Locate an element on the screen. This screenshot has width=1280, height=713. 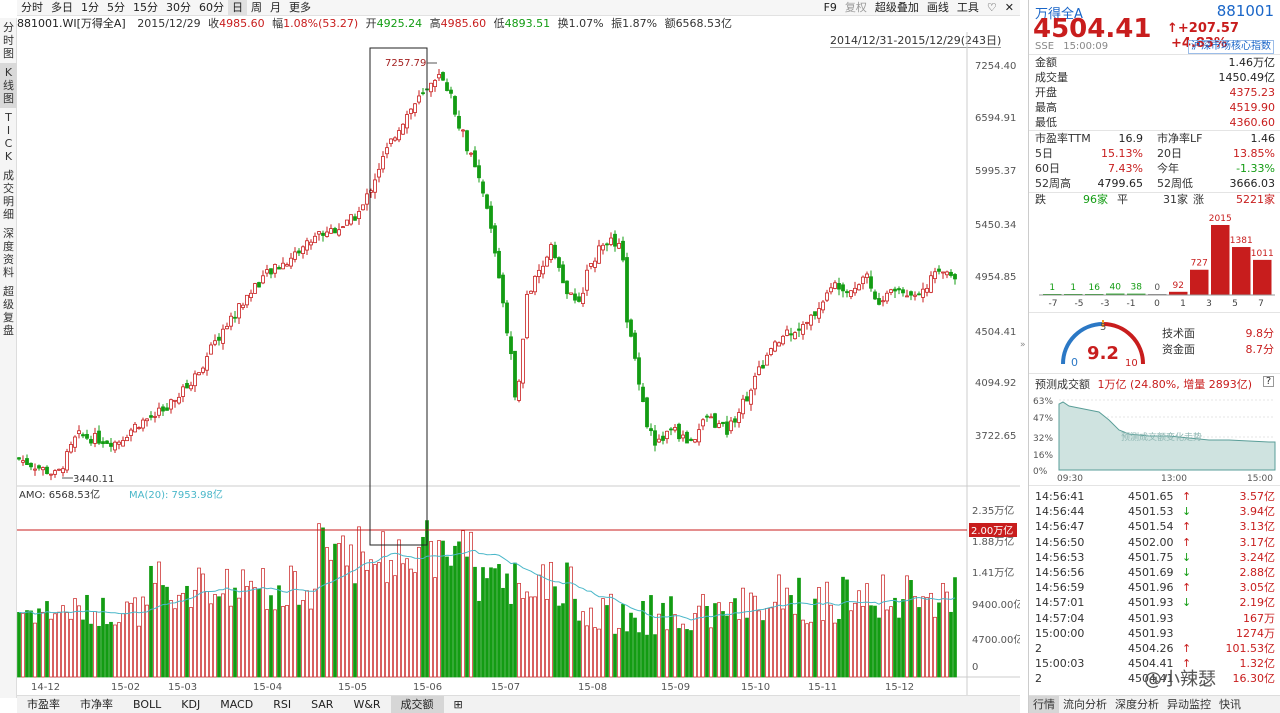
left-nav-item-2: T I C K is located at coordinates (8, 137).